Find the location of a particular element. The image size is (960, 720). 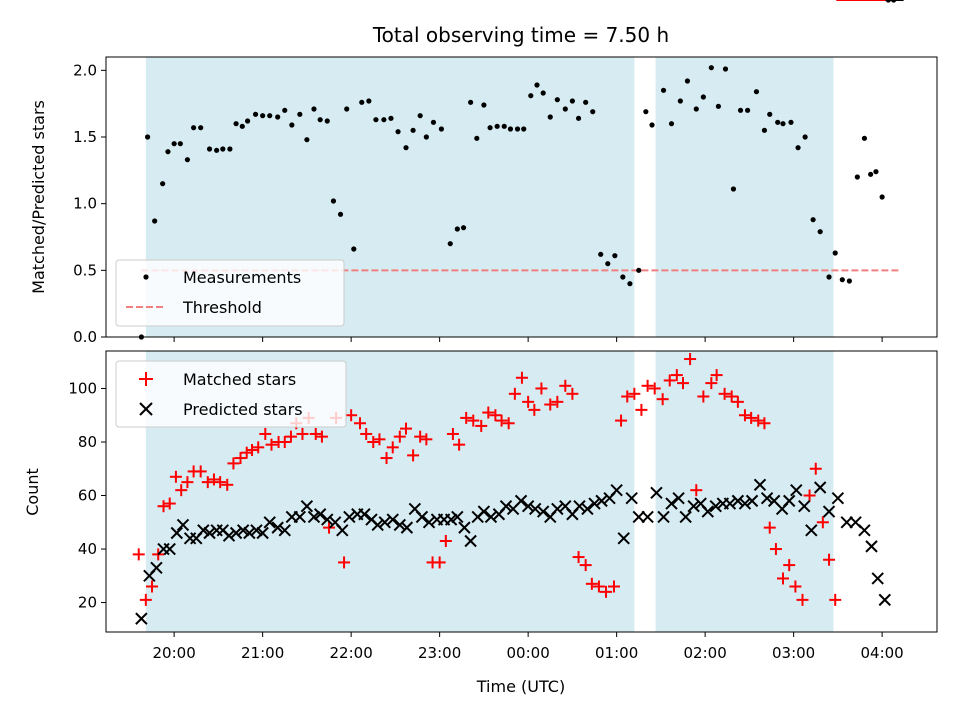

count-y-tick-label: 40 is located at coordinates (87, 549).